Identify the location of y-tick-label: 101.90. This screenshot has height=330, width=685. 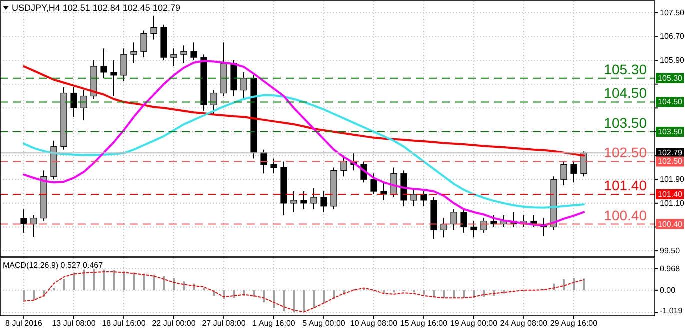
(672, 179).